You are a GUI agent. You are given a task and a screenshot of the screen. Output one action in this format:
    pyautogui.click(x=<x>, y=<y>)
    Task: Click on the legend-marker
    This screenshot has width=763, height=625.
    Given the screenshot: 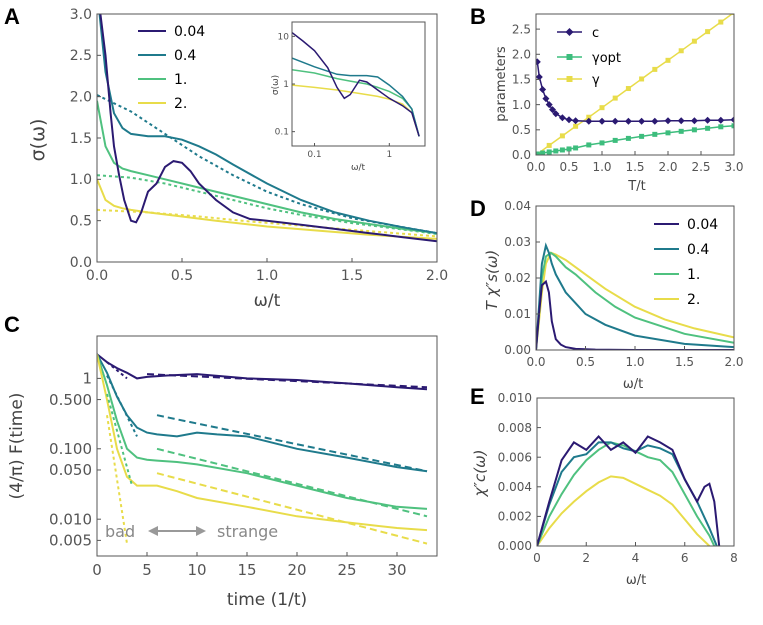 What is the action you would take?
    pyautogui.click(x=569, y=32)
    